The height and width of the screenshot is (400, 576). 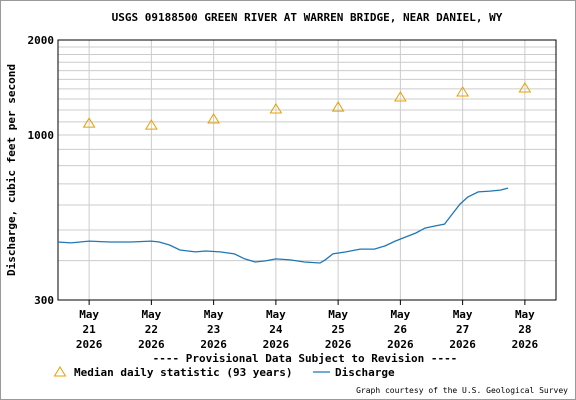 What do you see at coordinates (338, 329) in the screenshot?
I see `x-tick-label: 25` at bounding box center [338, 329].